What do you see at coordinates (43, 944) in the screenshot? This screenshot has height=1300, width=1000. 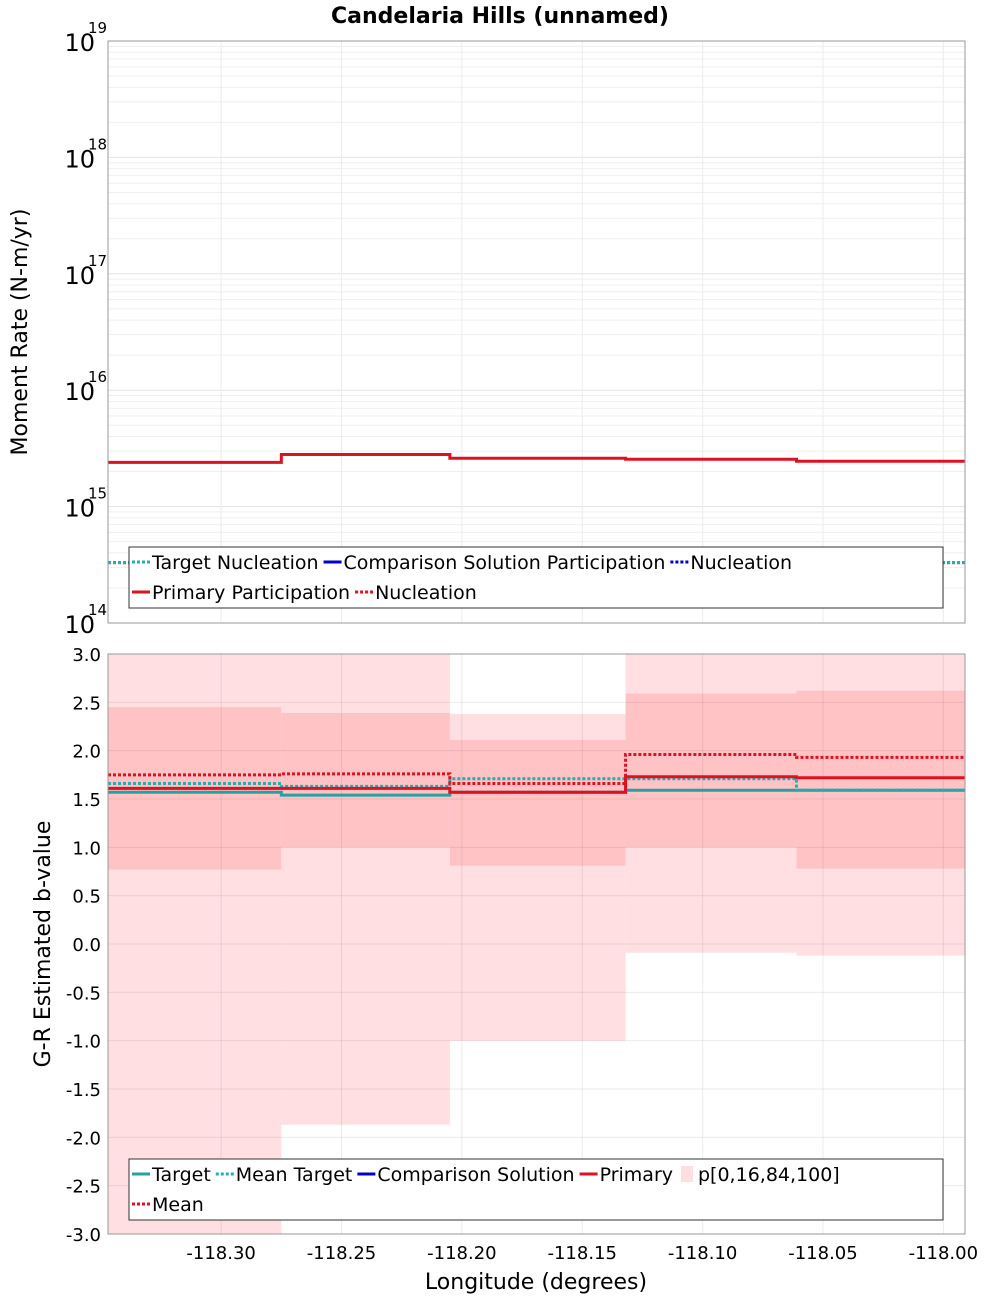 I see `bottom-y-axis-label: G-R Estimated b-value` at bounding box center [43, 944].